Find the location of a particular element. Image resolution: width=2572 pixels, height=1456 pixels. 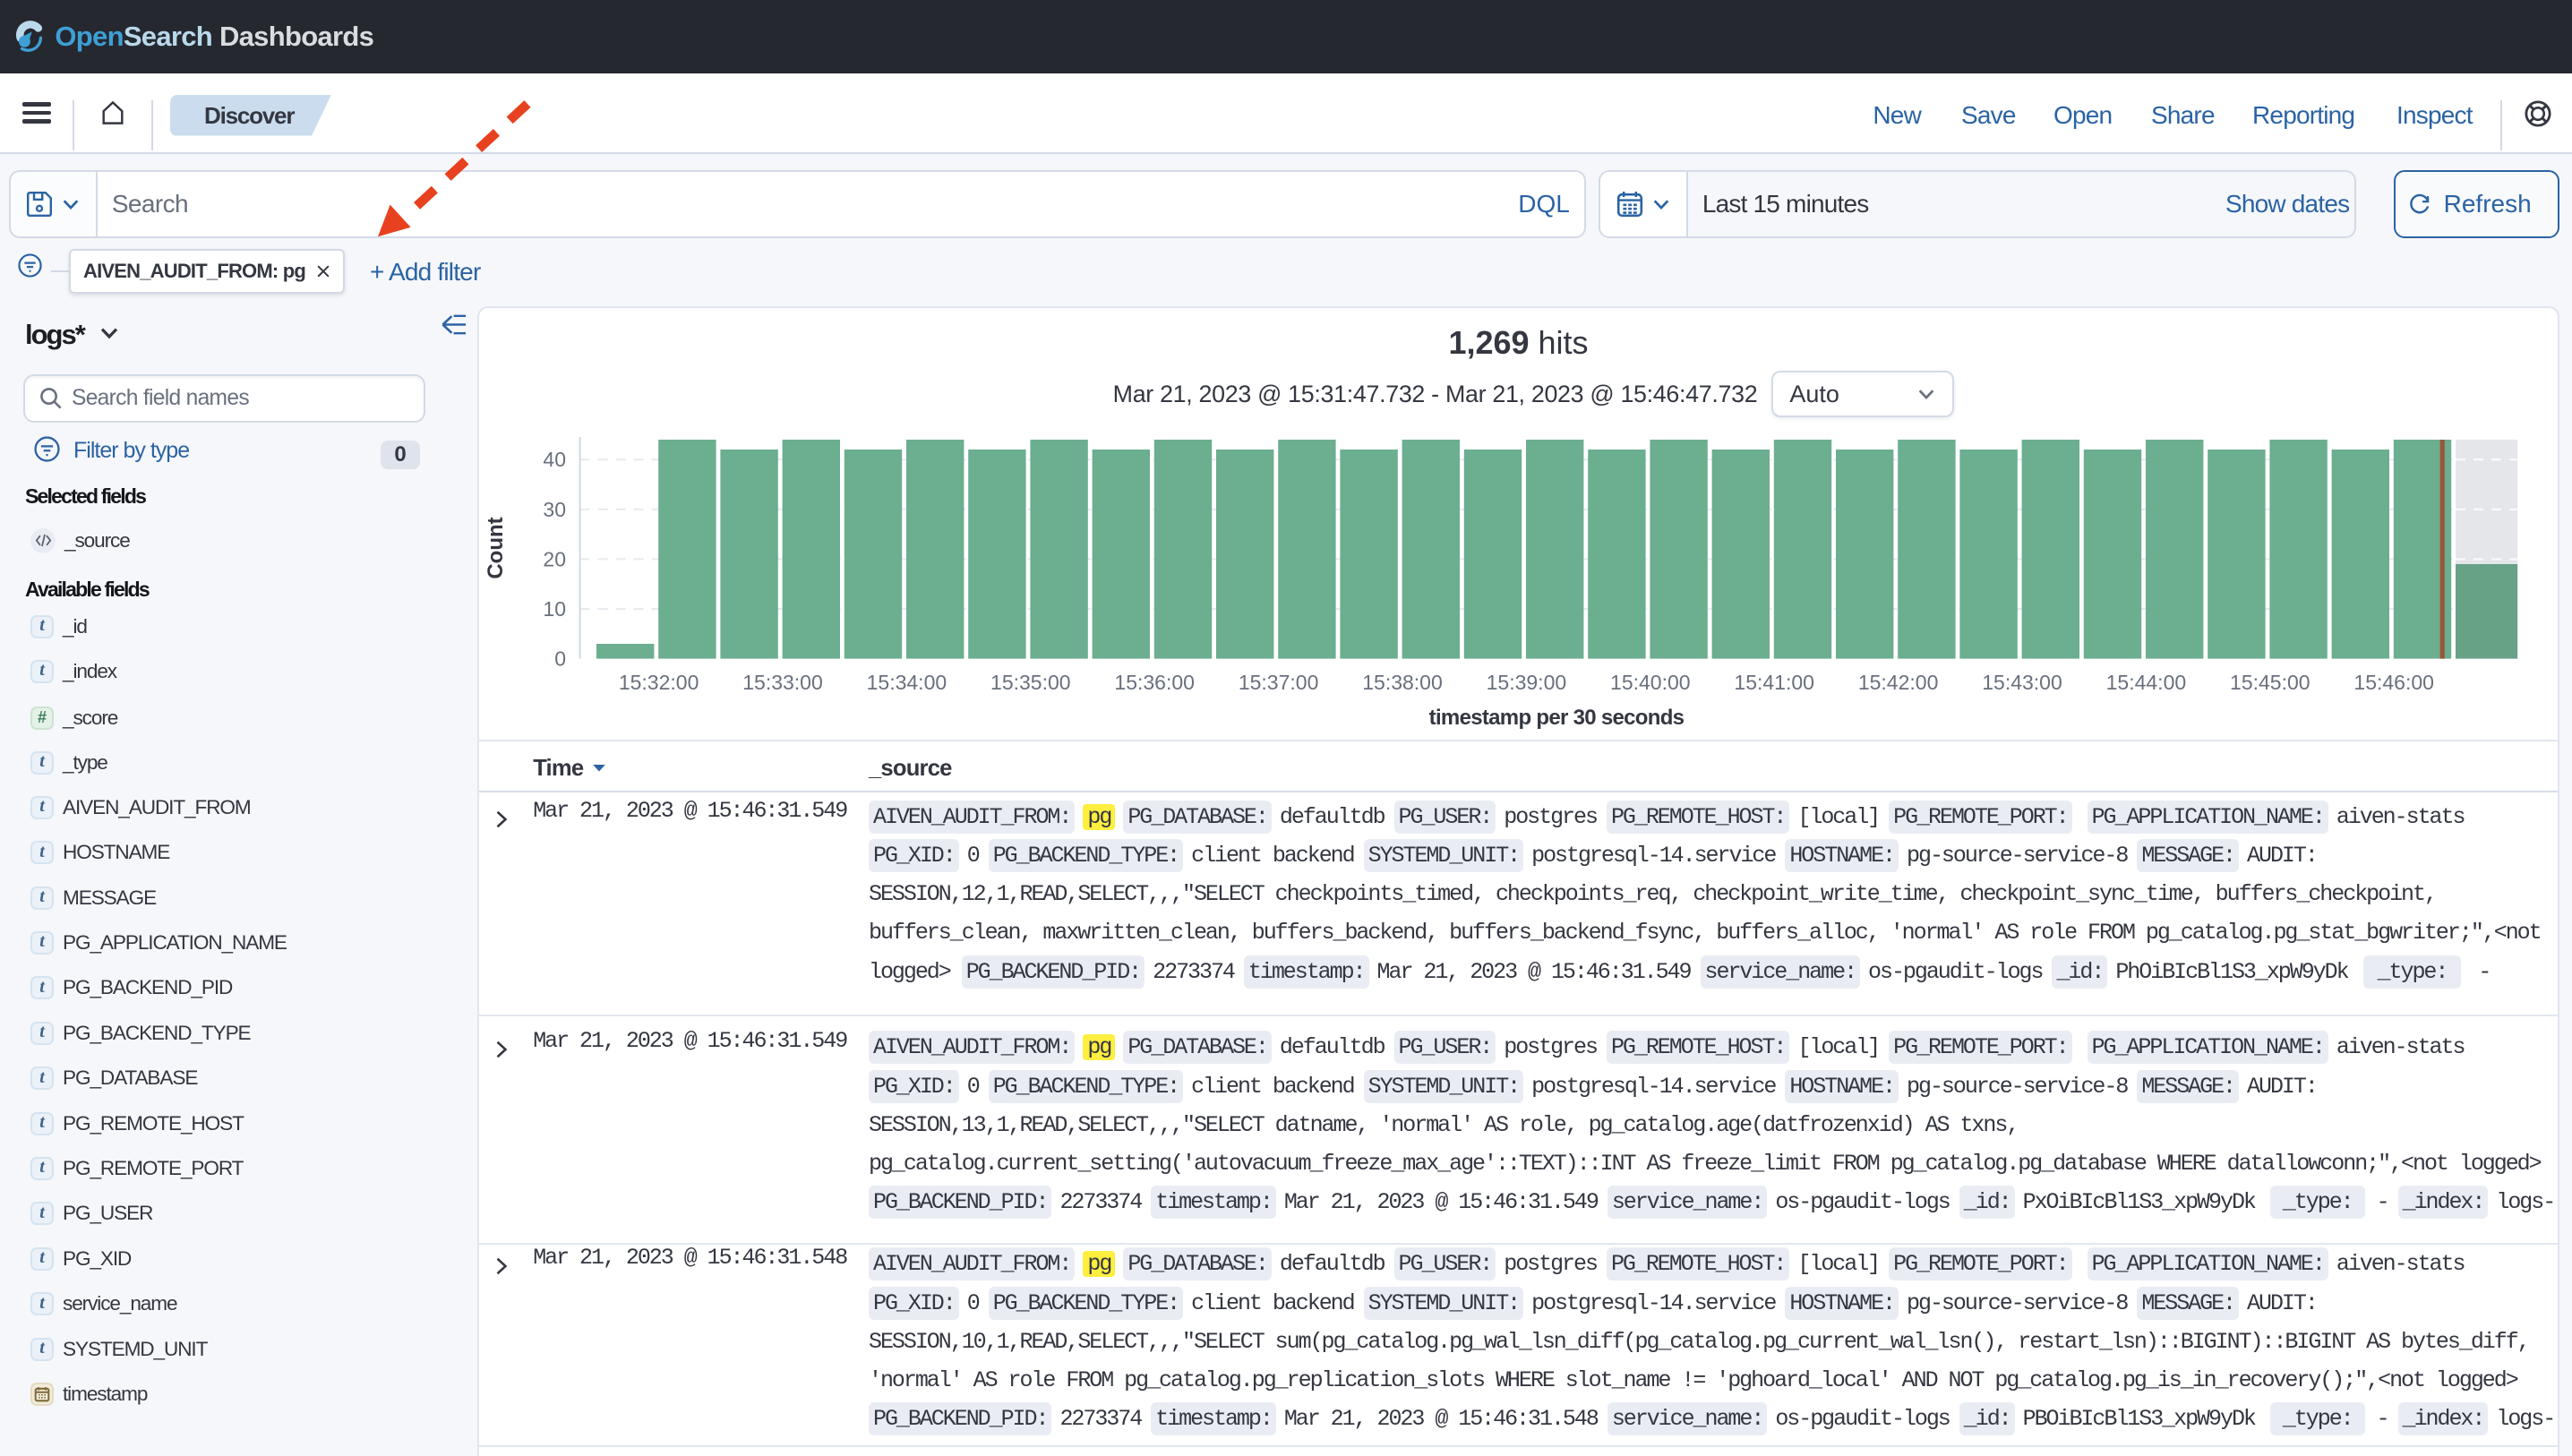

svg-text: 30 is located at coordinates (554, 510).